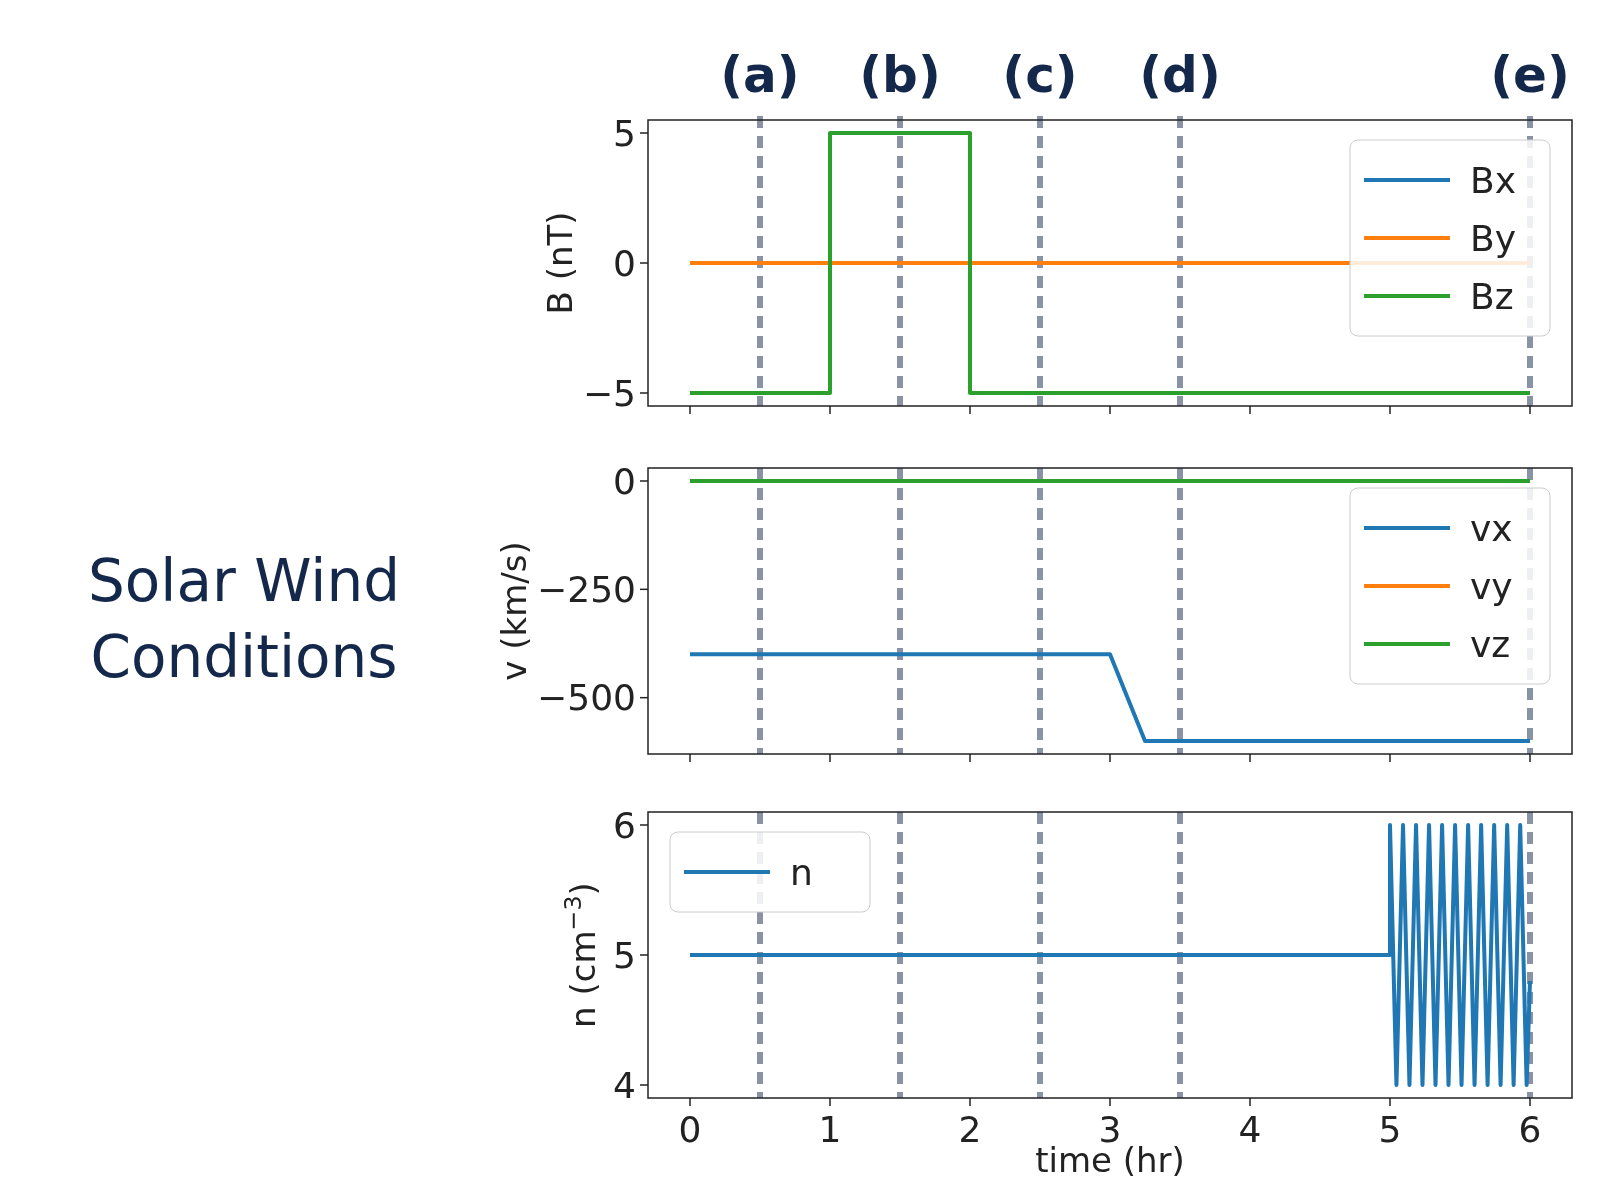  Describe the element at coordinates (1530, 75) in the screenshot. I see `ref-line-label: (e)` at that location.